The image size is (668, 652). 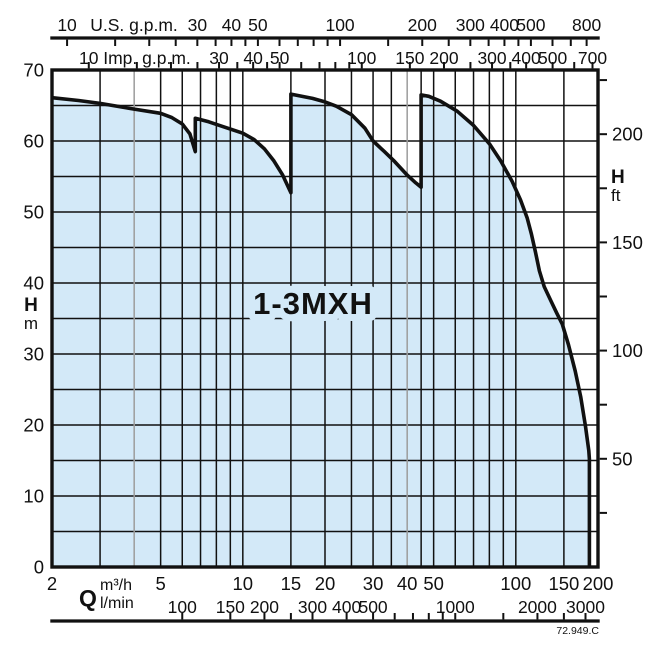 I want to click on imp-gpm-label: 200, so click(x=443, y=58).